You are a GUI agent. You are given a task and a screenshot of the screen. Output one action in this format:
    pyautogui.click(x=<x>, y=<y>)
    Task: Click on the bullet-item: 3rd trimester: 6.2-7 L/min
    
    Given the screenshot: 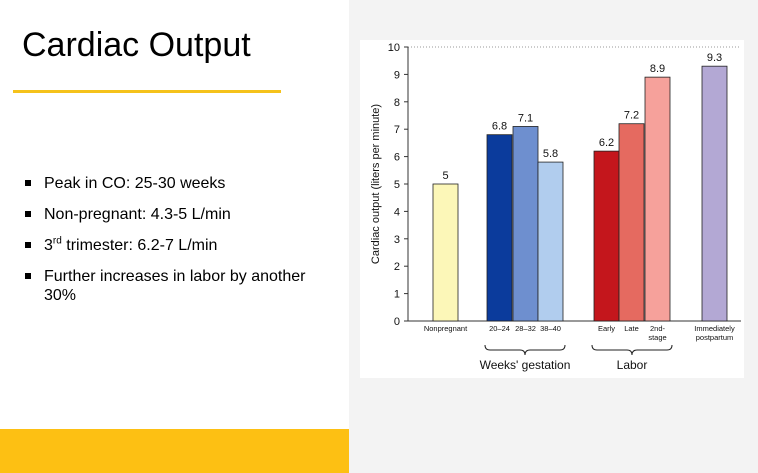 What is the action you would take?
    pyautogui.click(x=177, y=245)
    